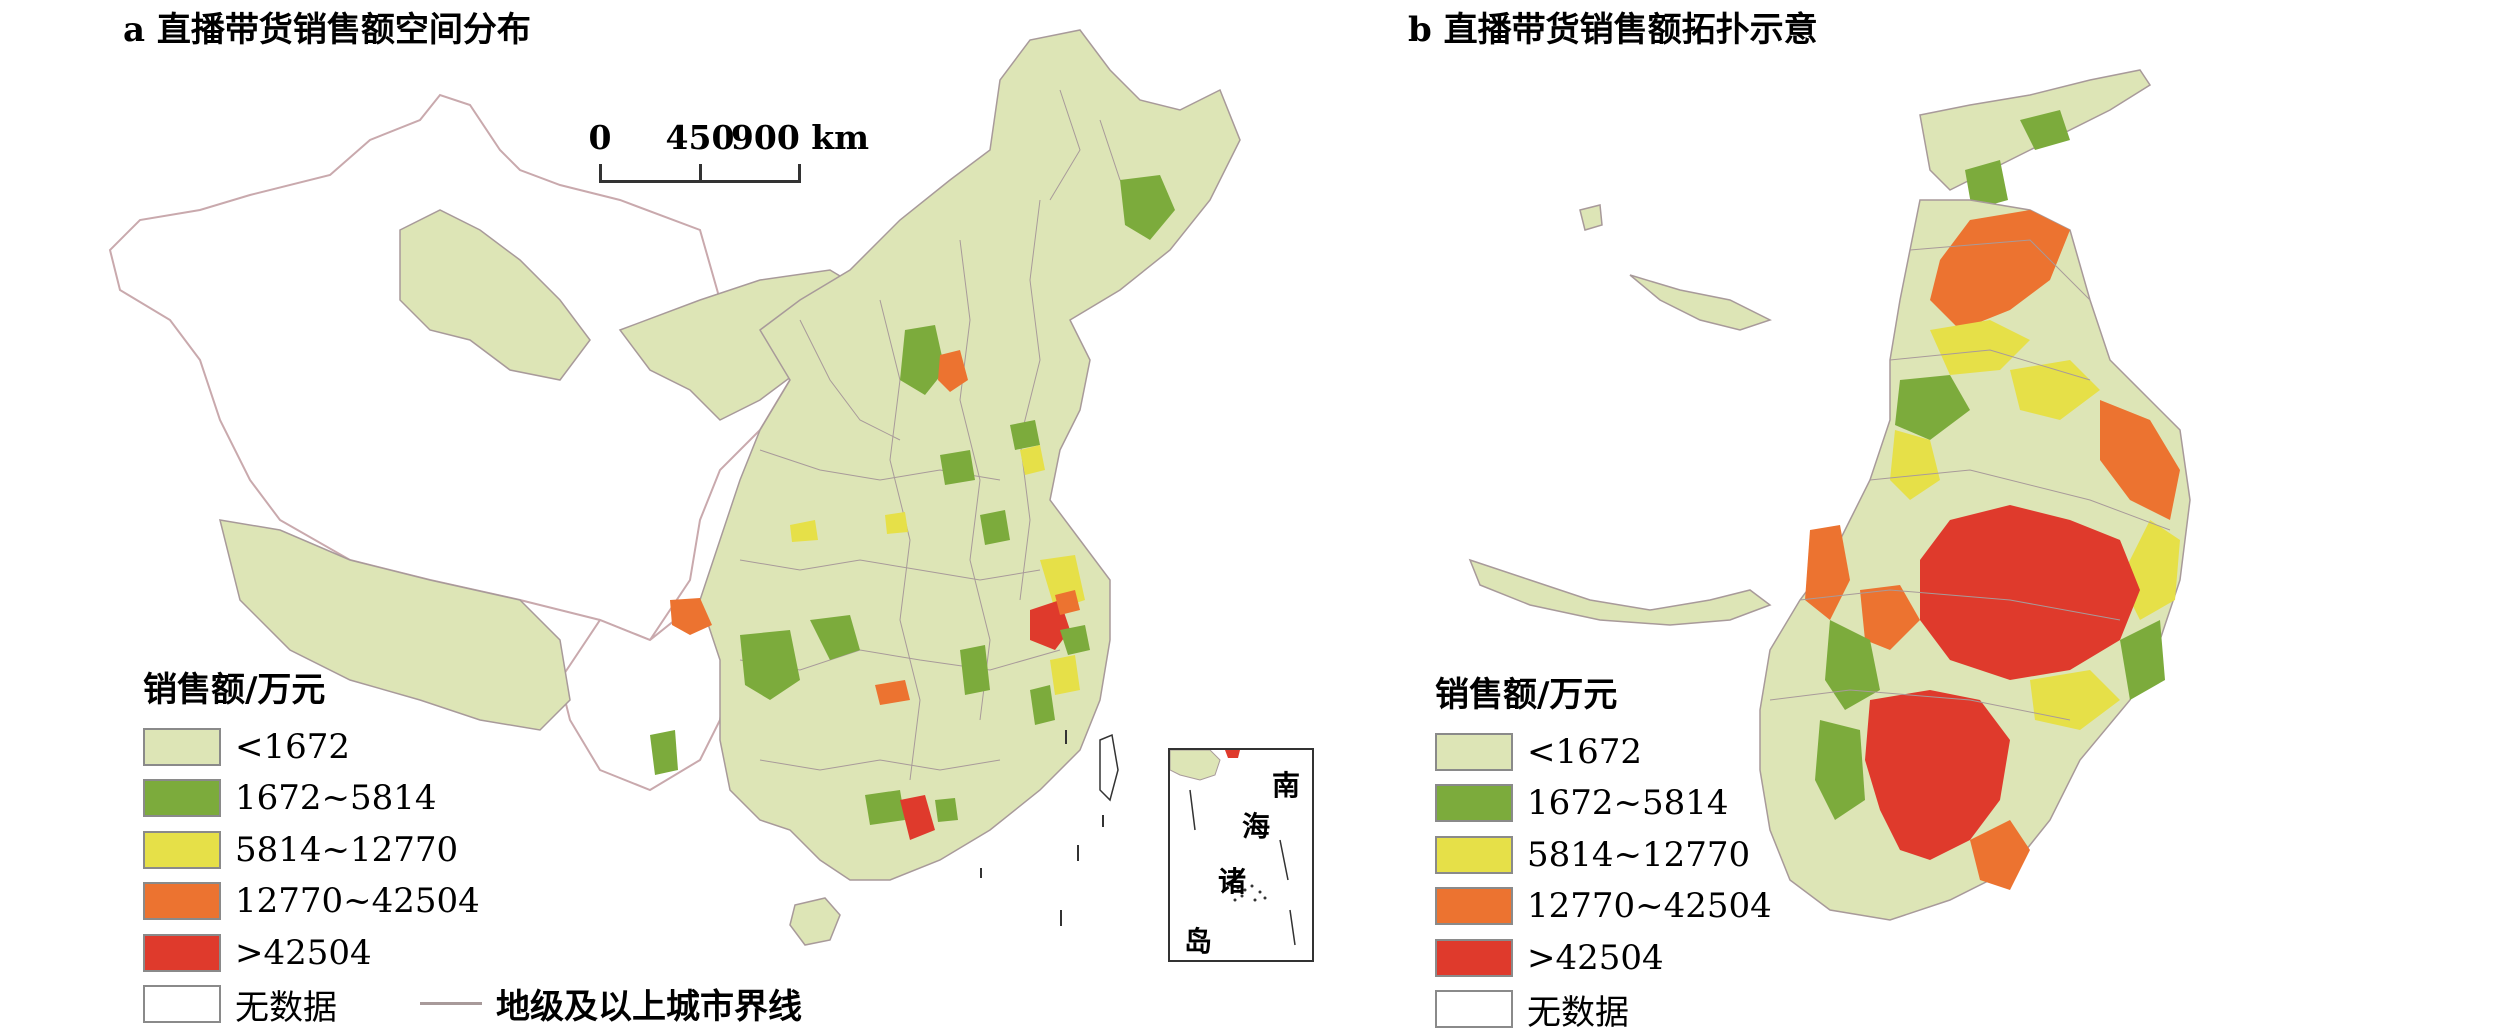 The height and width of the screenshot is (1035, 2520). What do you see at coordinates (600, 137) in the screenshot?
I see `scale-label-0: 0` at bounding box center [600, 137].